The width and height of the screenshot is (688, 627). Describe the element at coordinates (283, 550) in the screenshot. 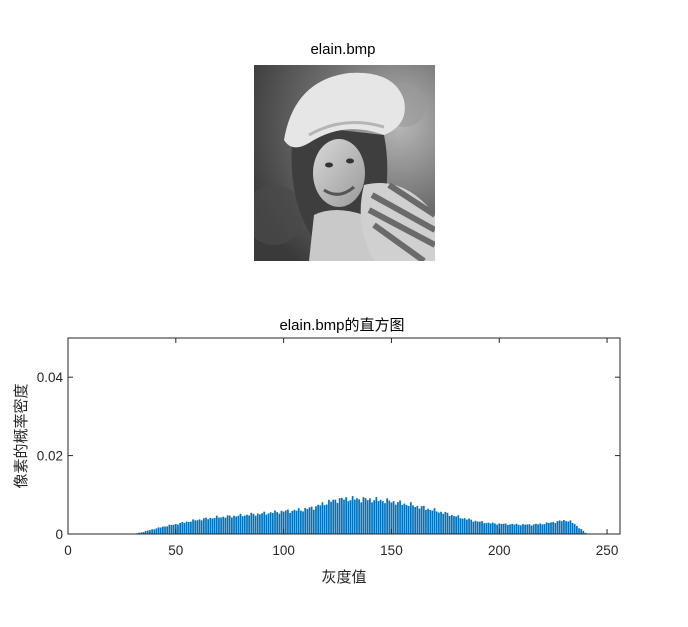

I see `x-tick-label: 100` at that location.